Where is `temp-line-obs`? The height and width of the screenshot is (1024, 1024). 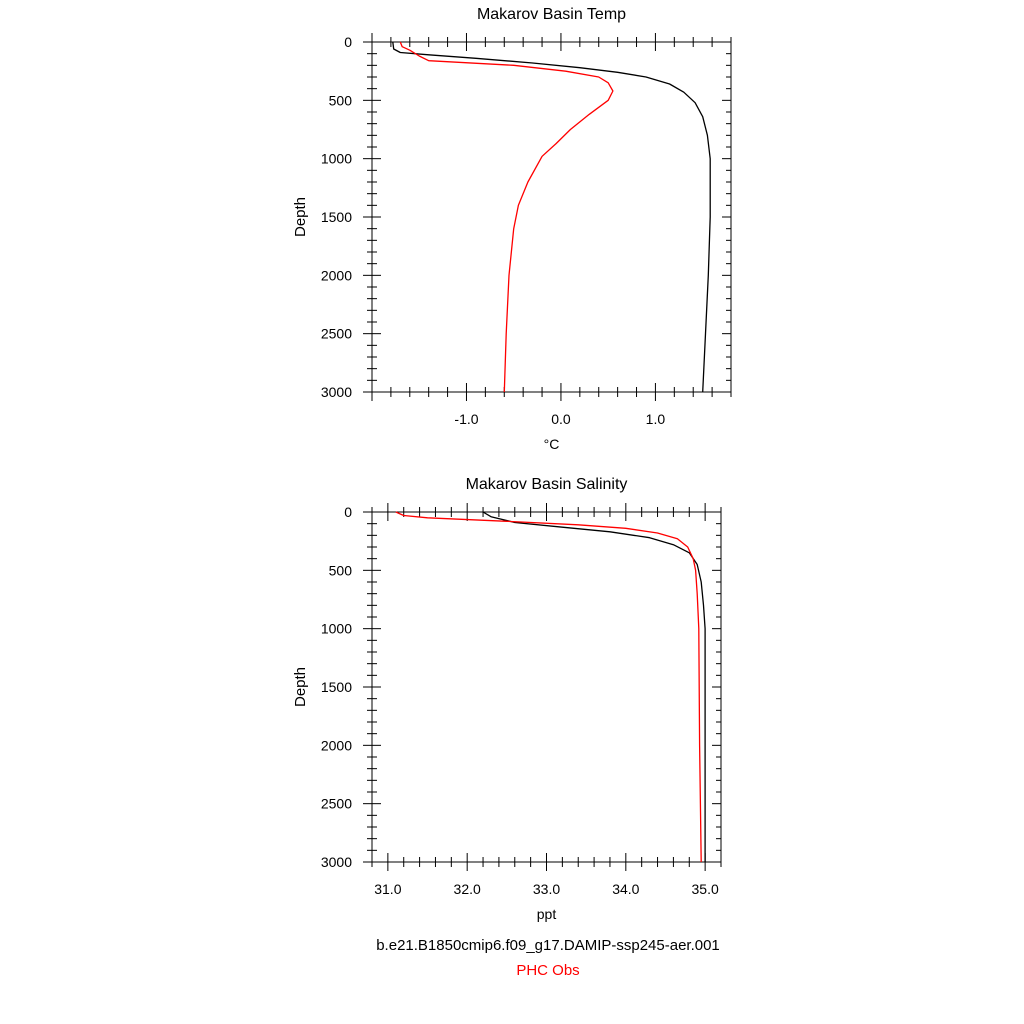
temp-line-obs is located at coordinates (506, 217).